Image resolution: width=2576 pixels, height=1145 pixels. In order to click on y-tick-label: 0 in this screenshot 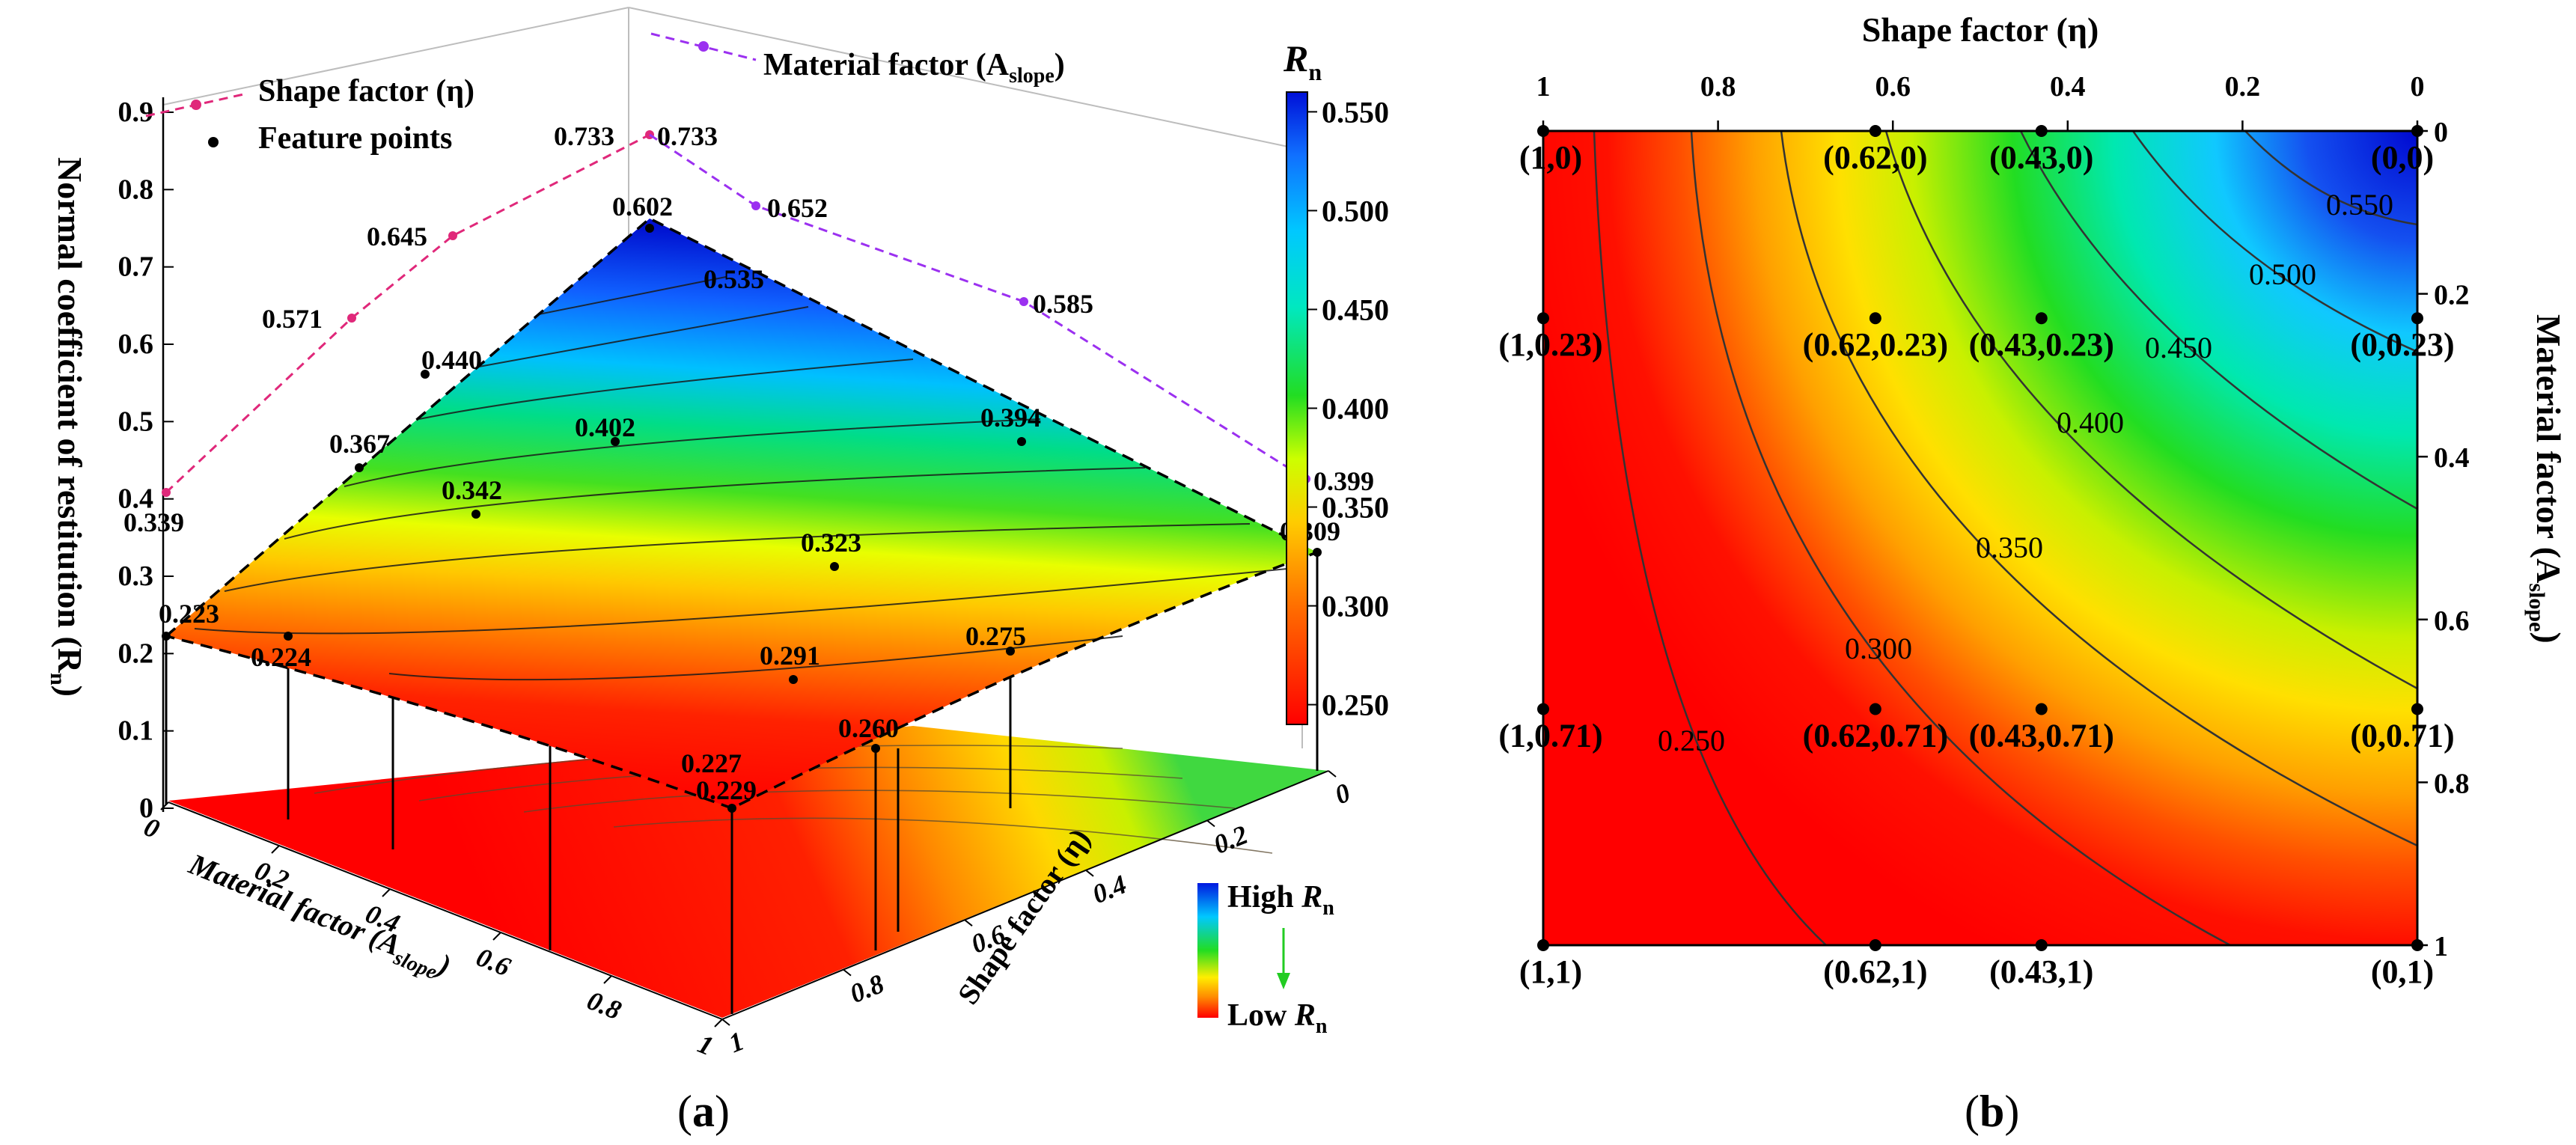, I will do `click(1343, 794)`.